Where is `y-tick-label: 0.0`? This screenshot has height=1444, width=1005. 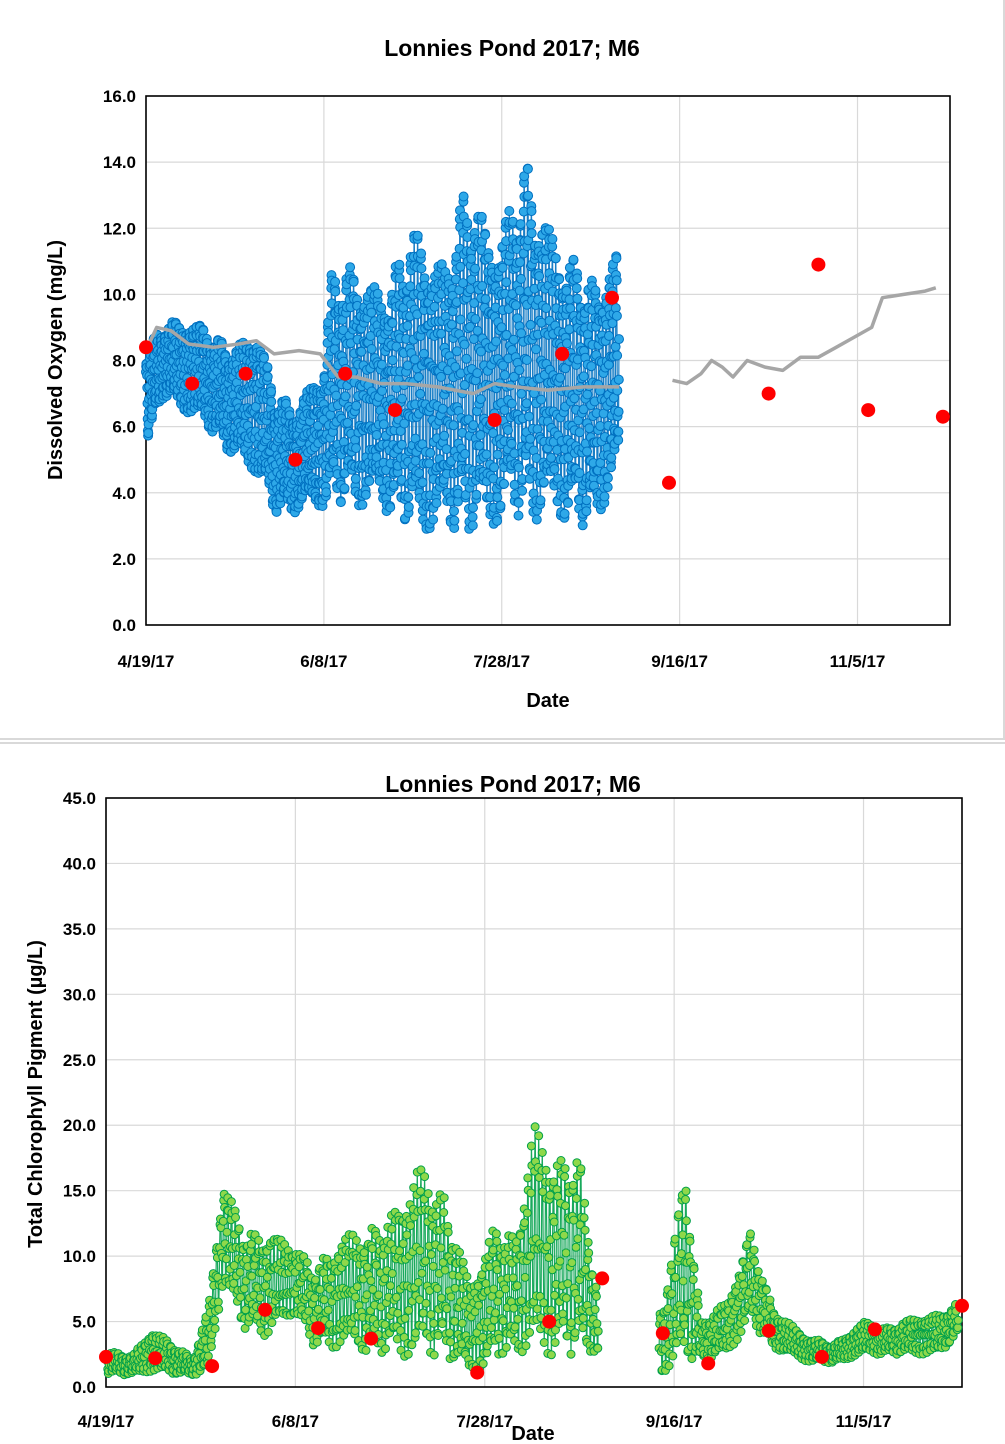
y-tick-label: 0.0 is located at coordinates (124, 625).